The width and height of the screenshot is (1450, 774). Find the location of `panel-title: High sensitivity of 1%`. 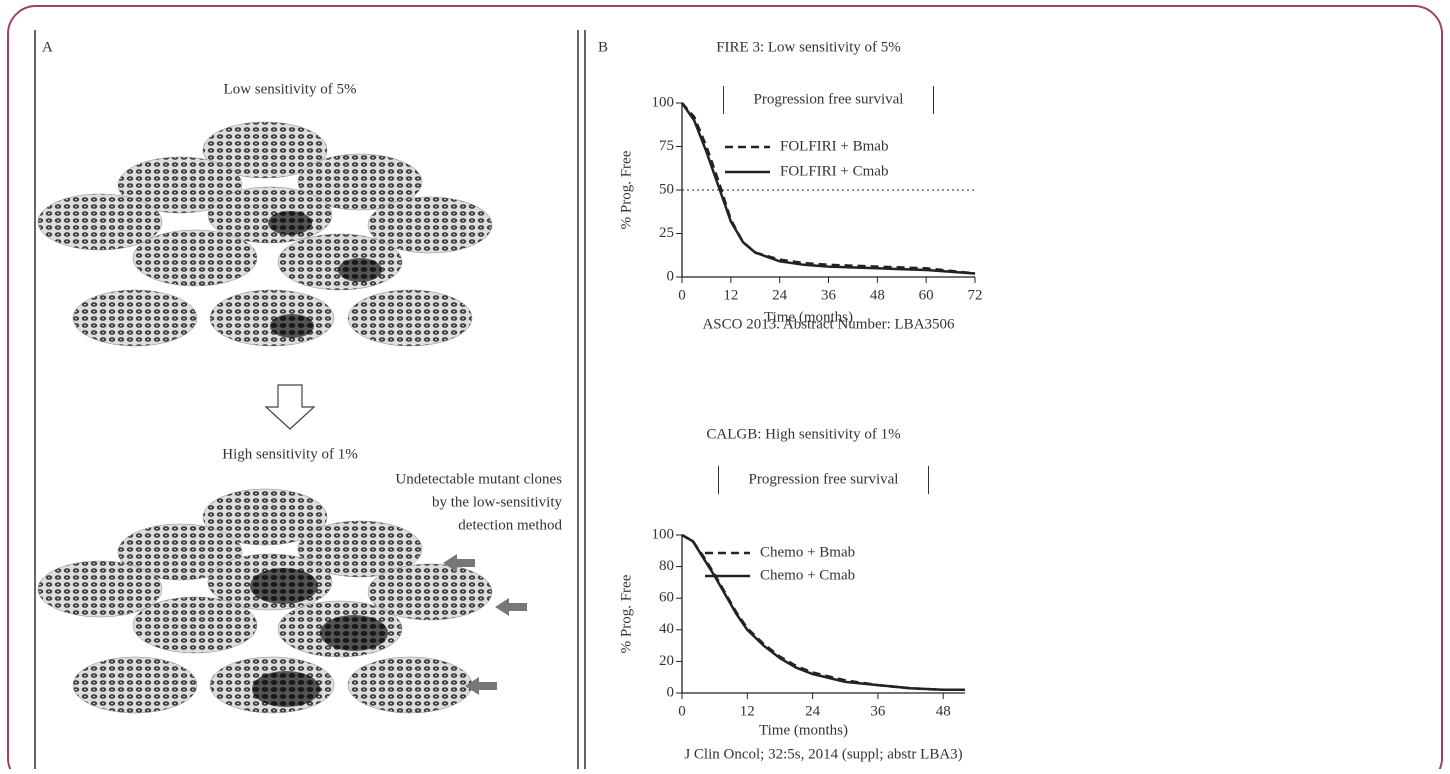

panel-title: High sensitivity of 1% is located at coordinates (289, 454).